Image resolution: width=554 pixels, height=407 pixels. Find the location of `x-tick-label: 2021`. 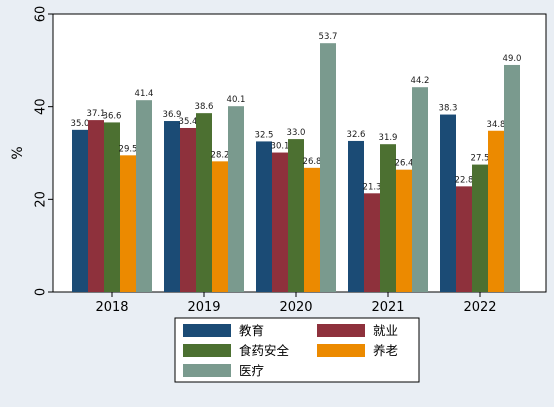

x-tick-label: 2021 is located at coordinates (387, 307).